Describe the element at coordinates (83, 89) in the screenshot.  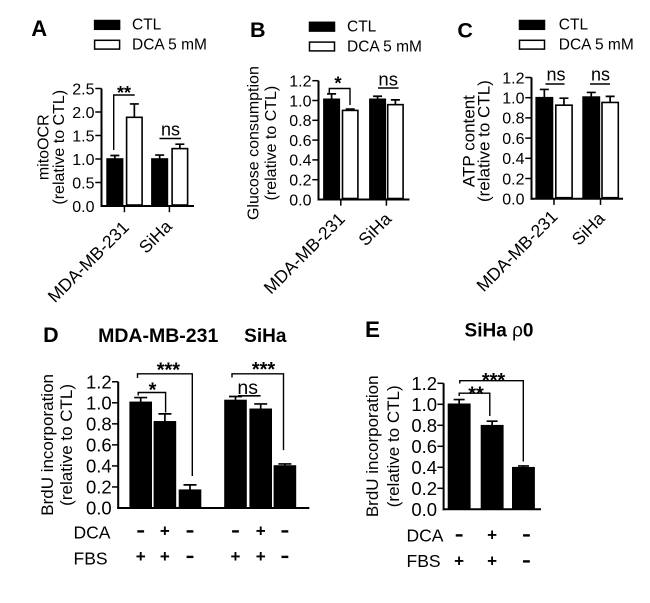
I see `svg-text: 2.5` at that location.